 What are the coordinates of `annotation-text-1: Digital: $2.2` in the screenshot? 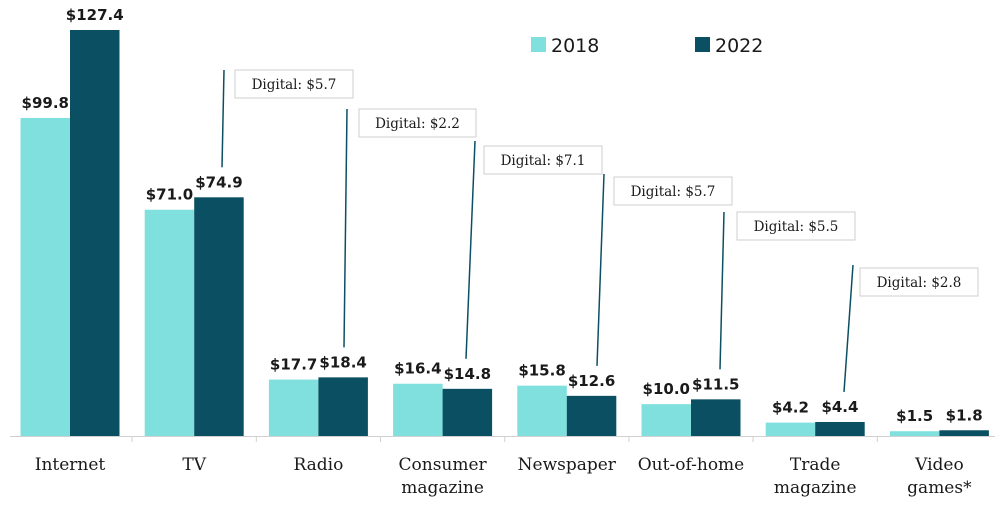 It's located at (417, 124).